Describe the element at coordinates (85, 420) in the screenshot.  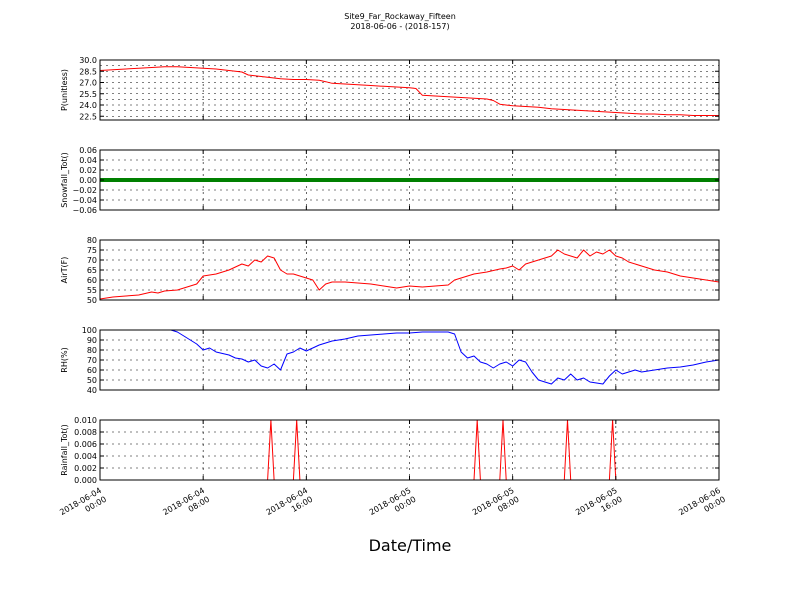
I see `y-tick-label: 0.010` at that location.